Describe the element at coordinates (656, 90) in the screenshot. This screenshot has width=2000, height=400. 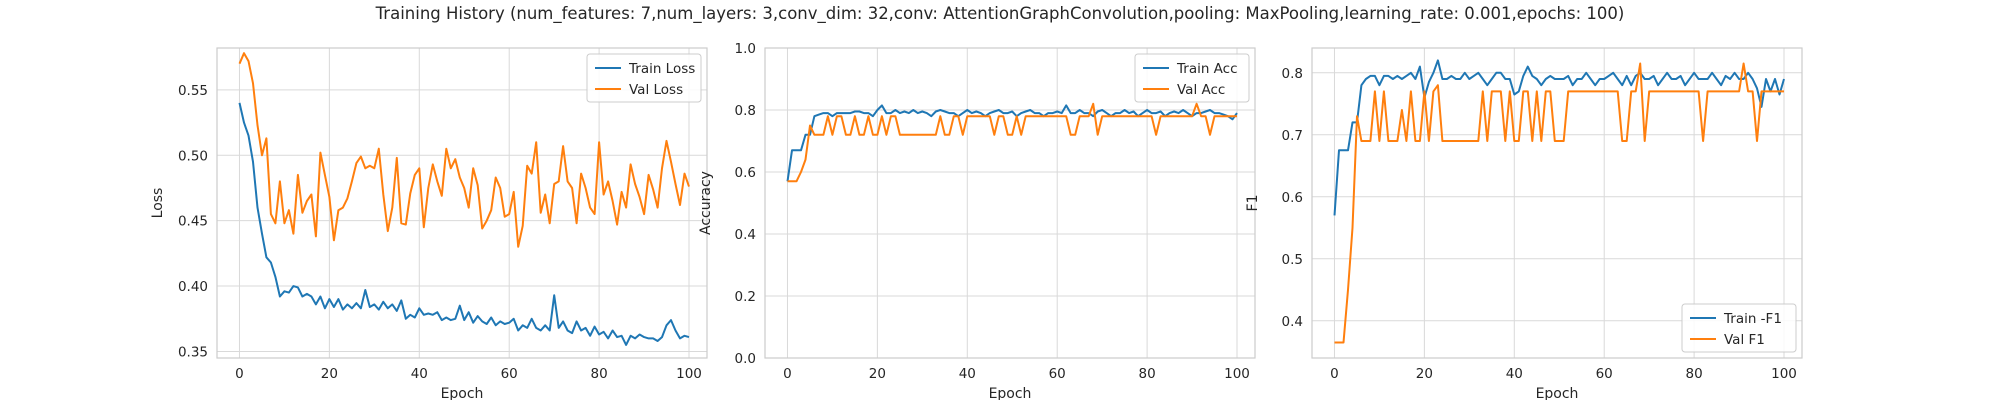
I see `legend-entry: Val Loss` at that location.